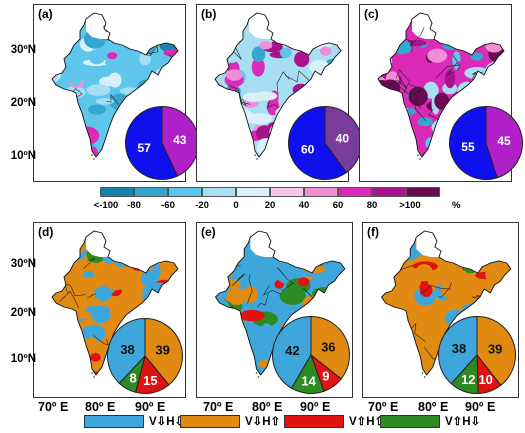  What do you see at coordinates (45, 14) in the screenshot?
I see `panel-label-a: (a)` at bounding box center [45, 14].